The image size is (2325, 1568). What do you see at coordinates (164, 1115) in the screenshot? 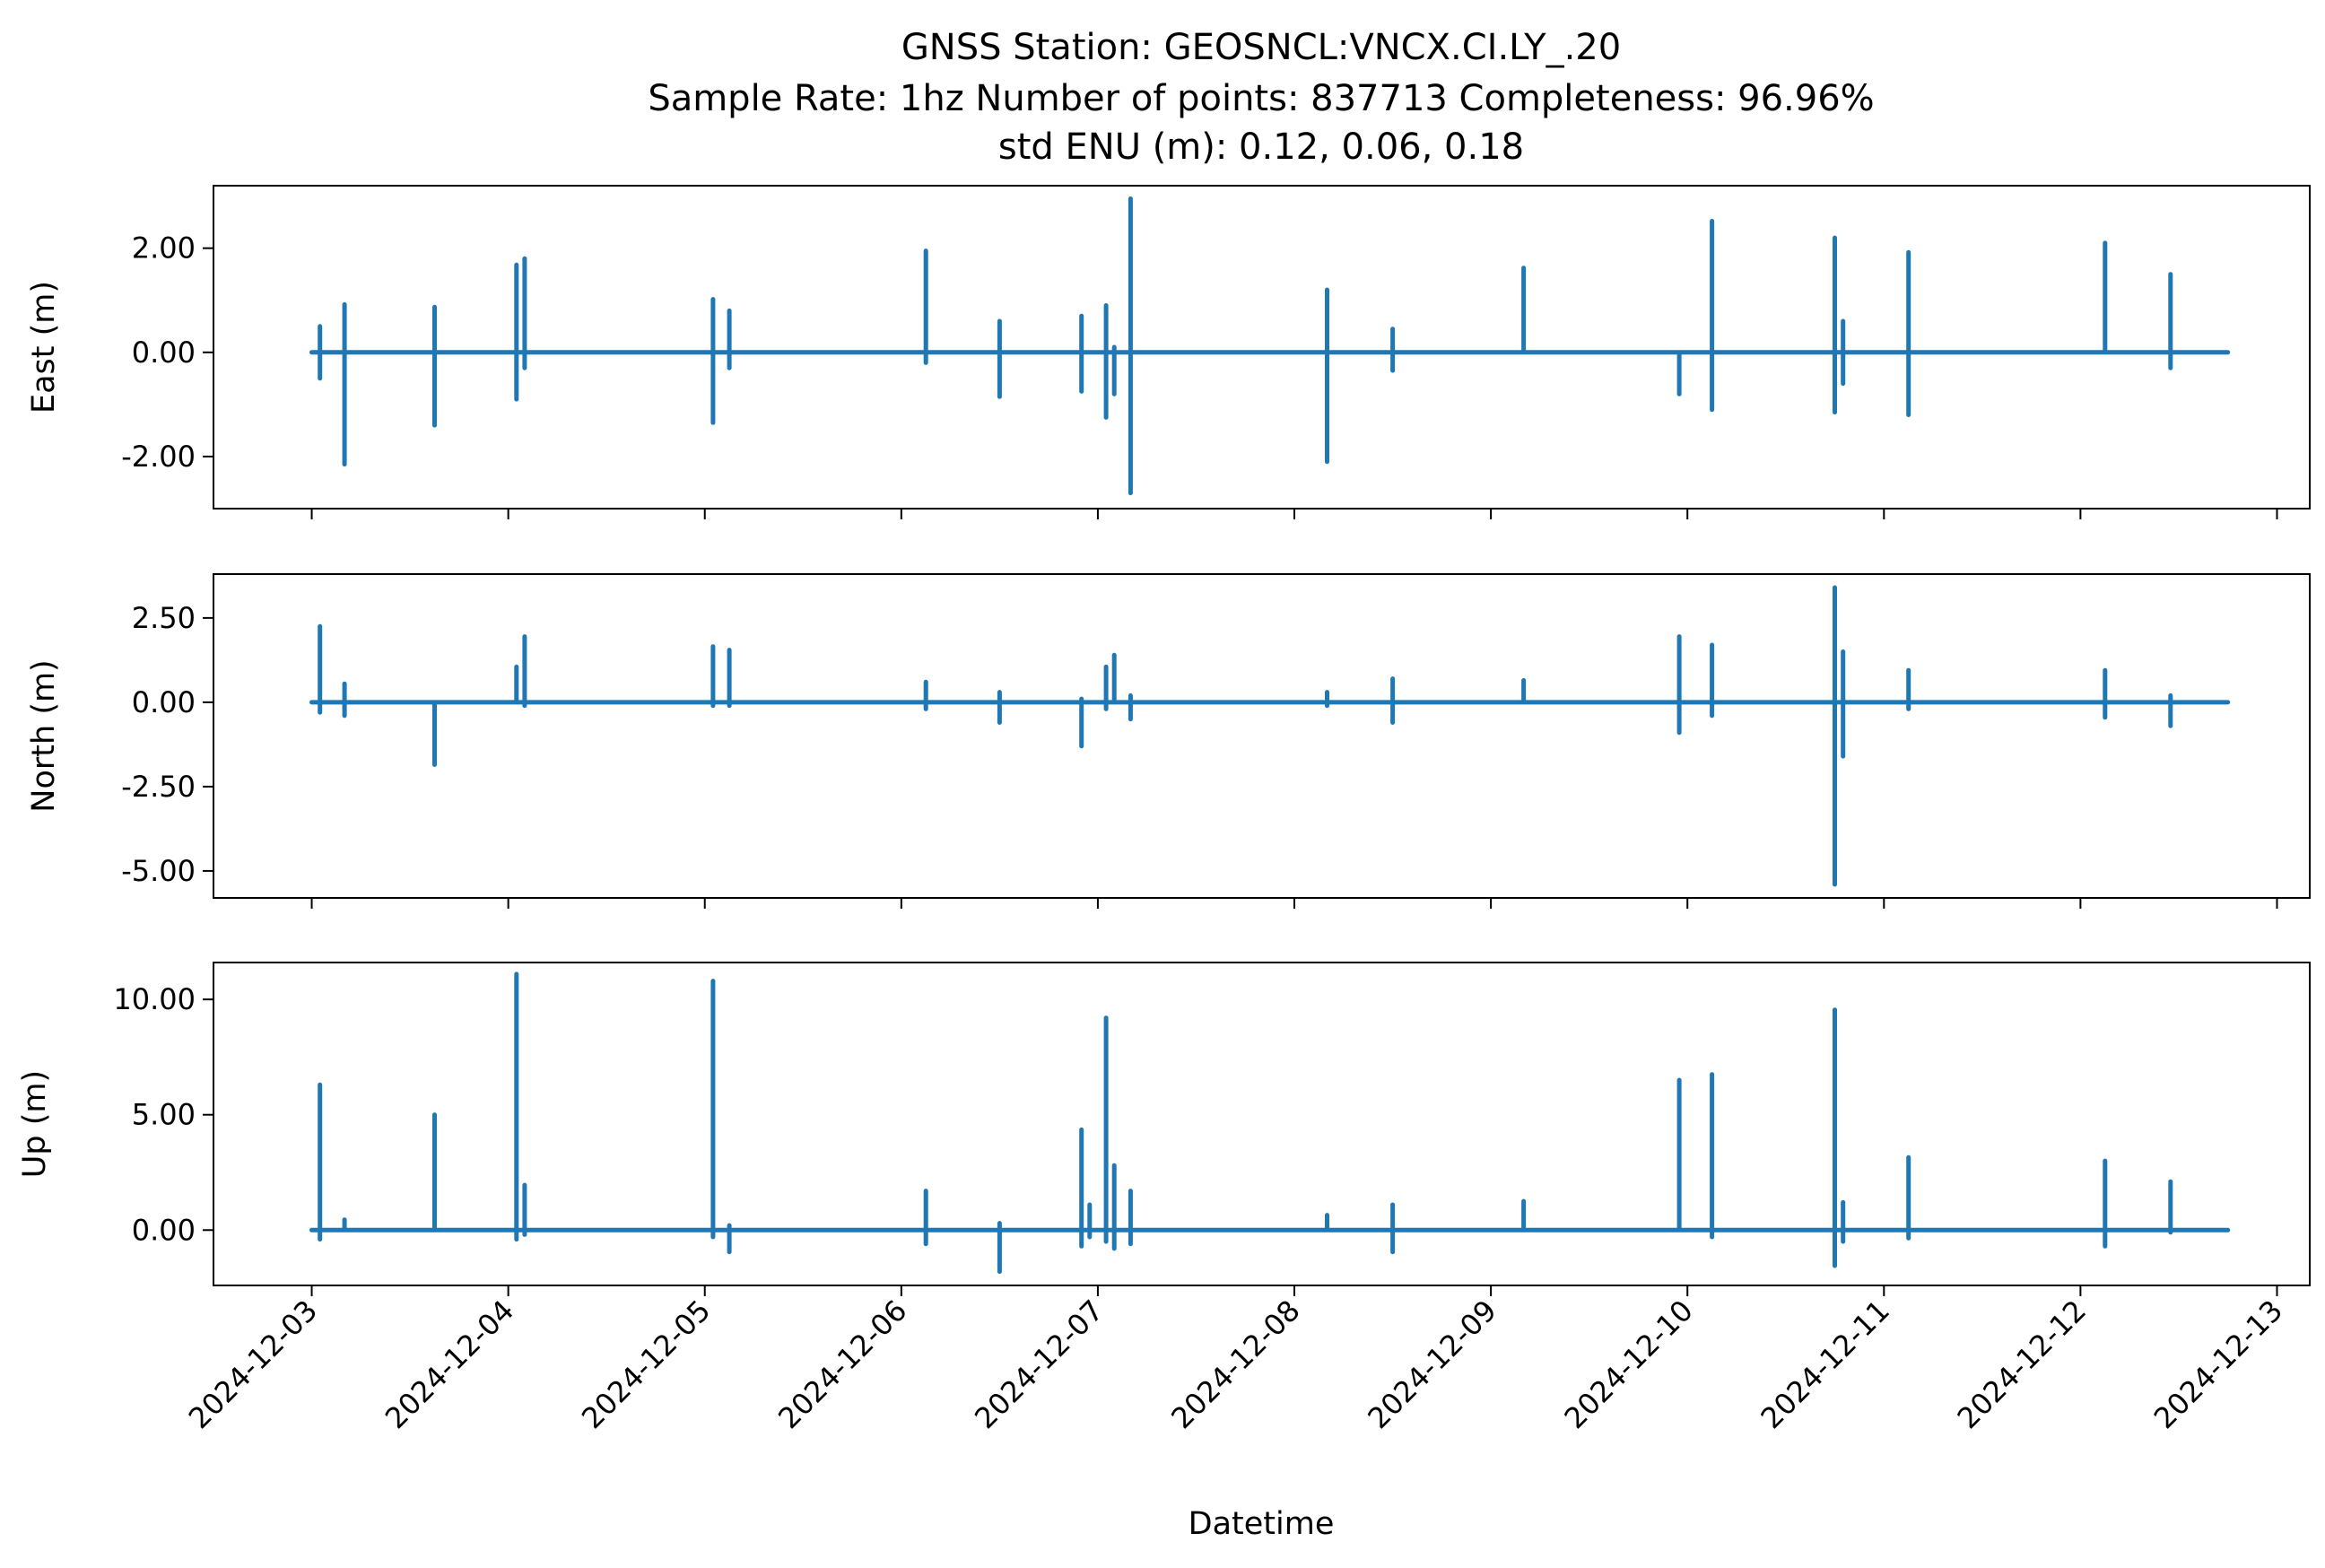
I see `y-tick-label: 5.00` at bounding box center [164, 1115].